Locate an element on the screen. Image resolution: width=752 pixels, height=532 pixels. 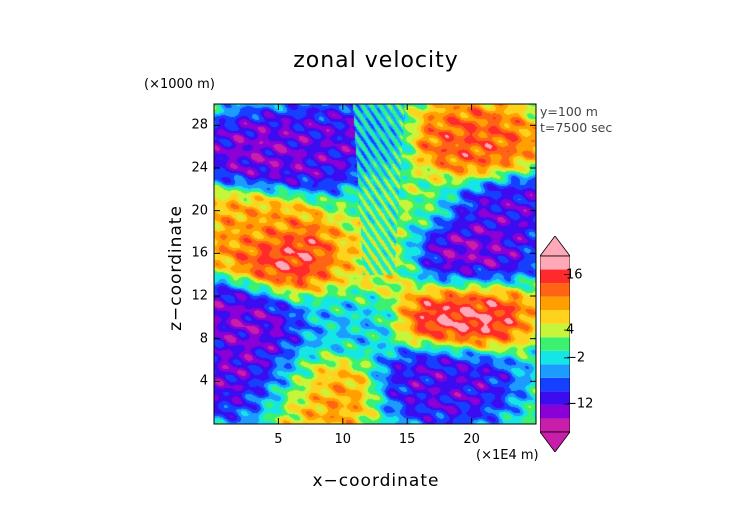
colorbar-tick-label: 4 is located at coordinates (570, 330).